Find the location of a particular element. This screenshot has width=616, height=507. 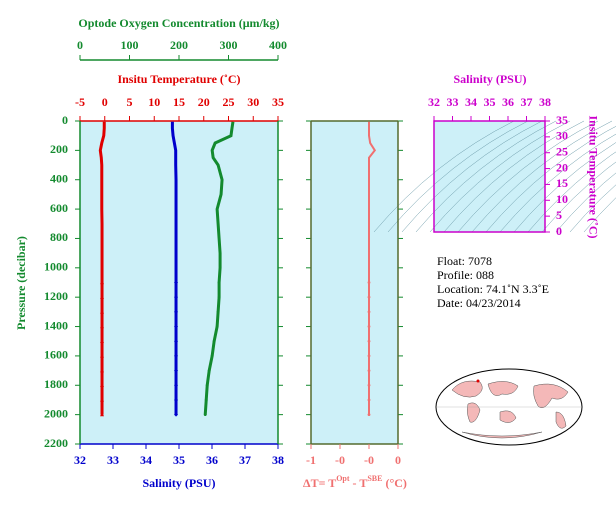

y-tick-label: 10 is located at coordinates (562, 199).